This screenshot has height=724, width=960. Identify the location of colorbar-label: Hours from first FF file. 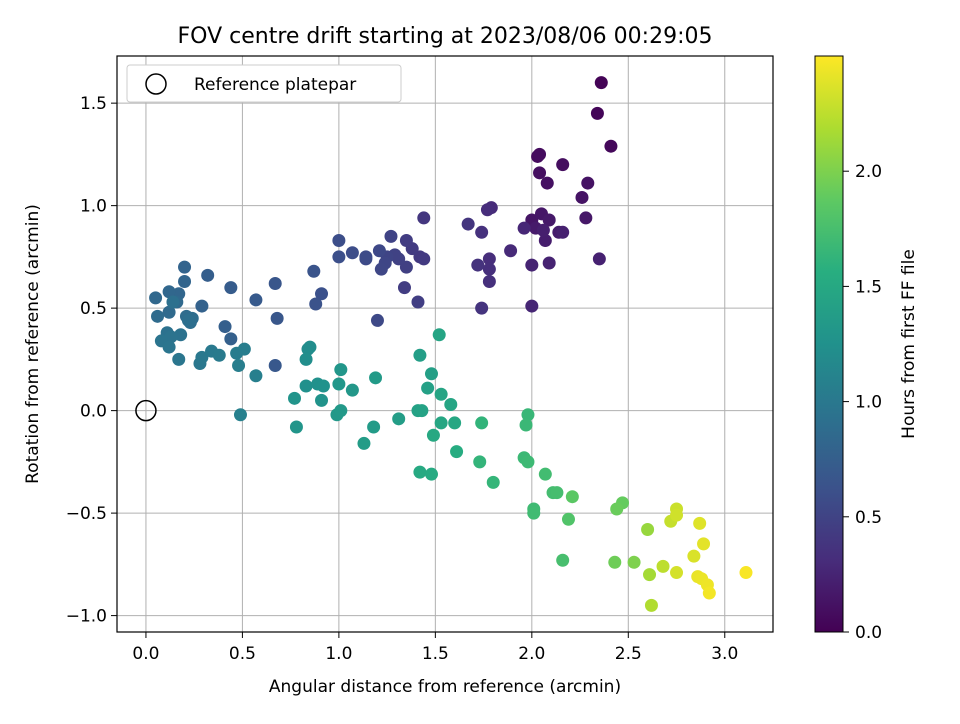
(909, 344).